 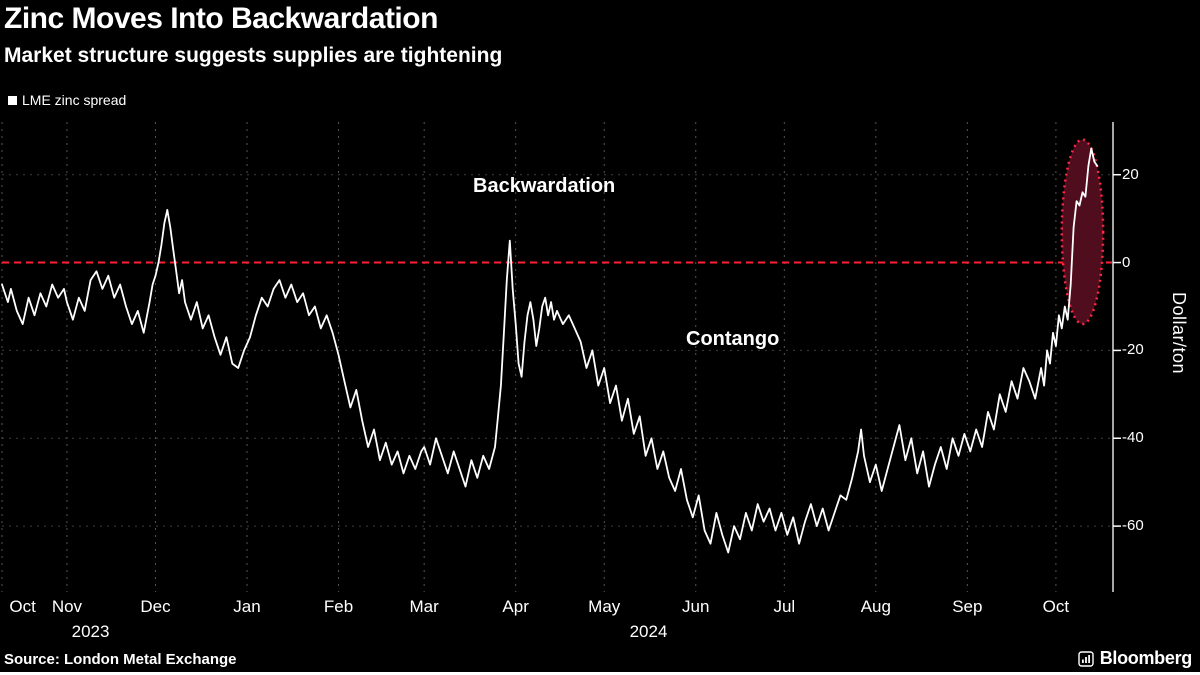 What do you see at coordinates (1130, 174) in the screenshot?
I see `y-tick-label: 20` at bounding box center [1130, 174].